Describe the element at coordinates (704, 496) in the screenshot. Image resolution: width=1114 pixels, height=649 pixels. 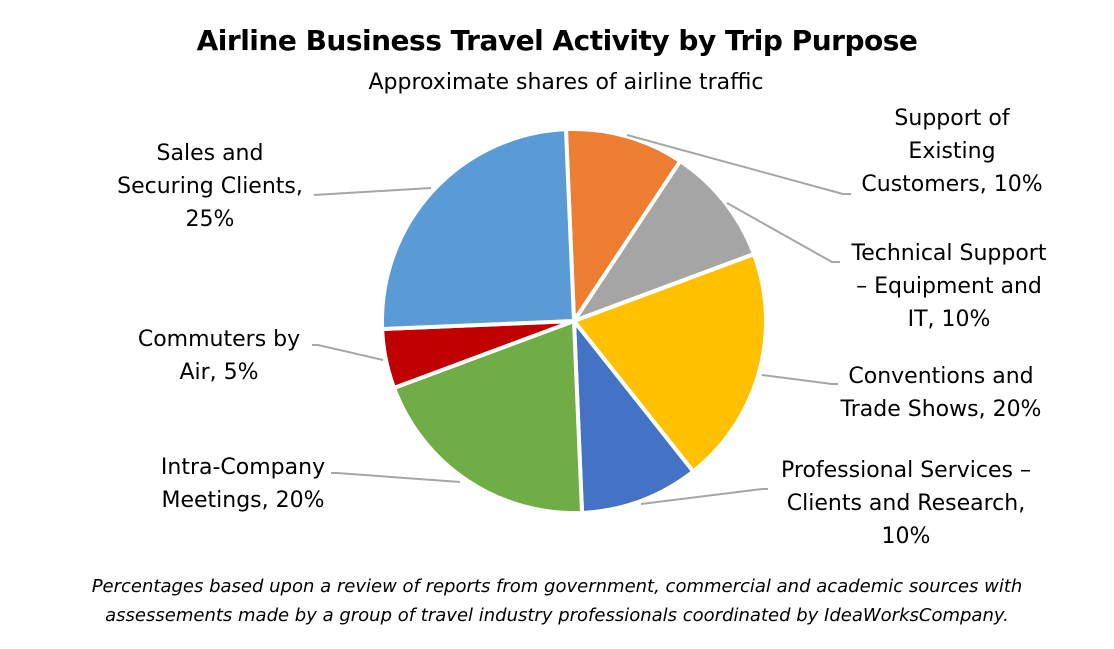
I see `leader-line-professional` at that location.